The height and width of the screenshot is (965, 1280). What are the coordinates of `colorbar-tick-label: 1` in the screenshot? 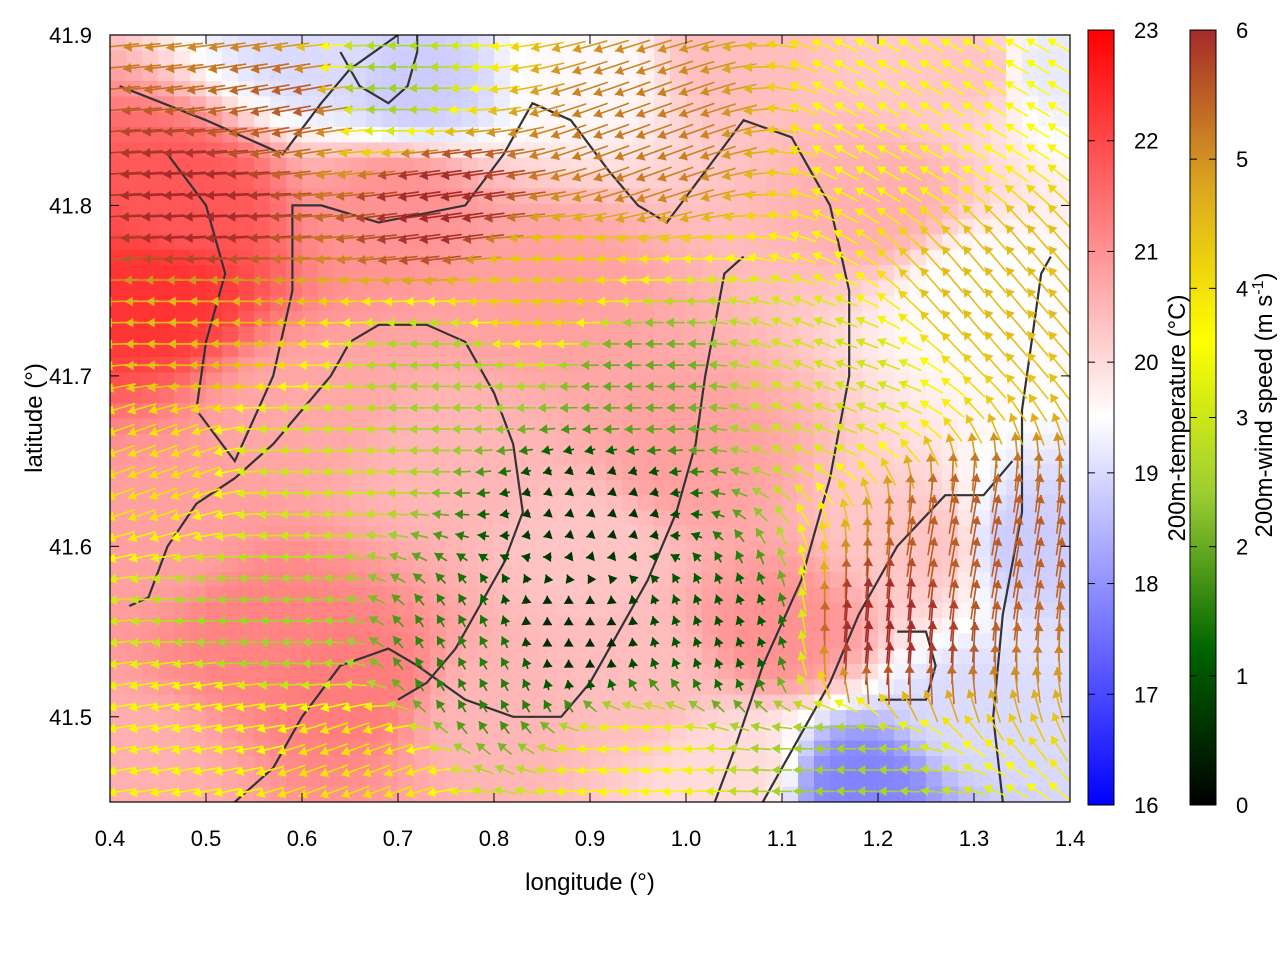 It's located at (1242, 676).